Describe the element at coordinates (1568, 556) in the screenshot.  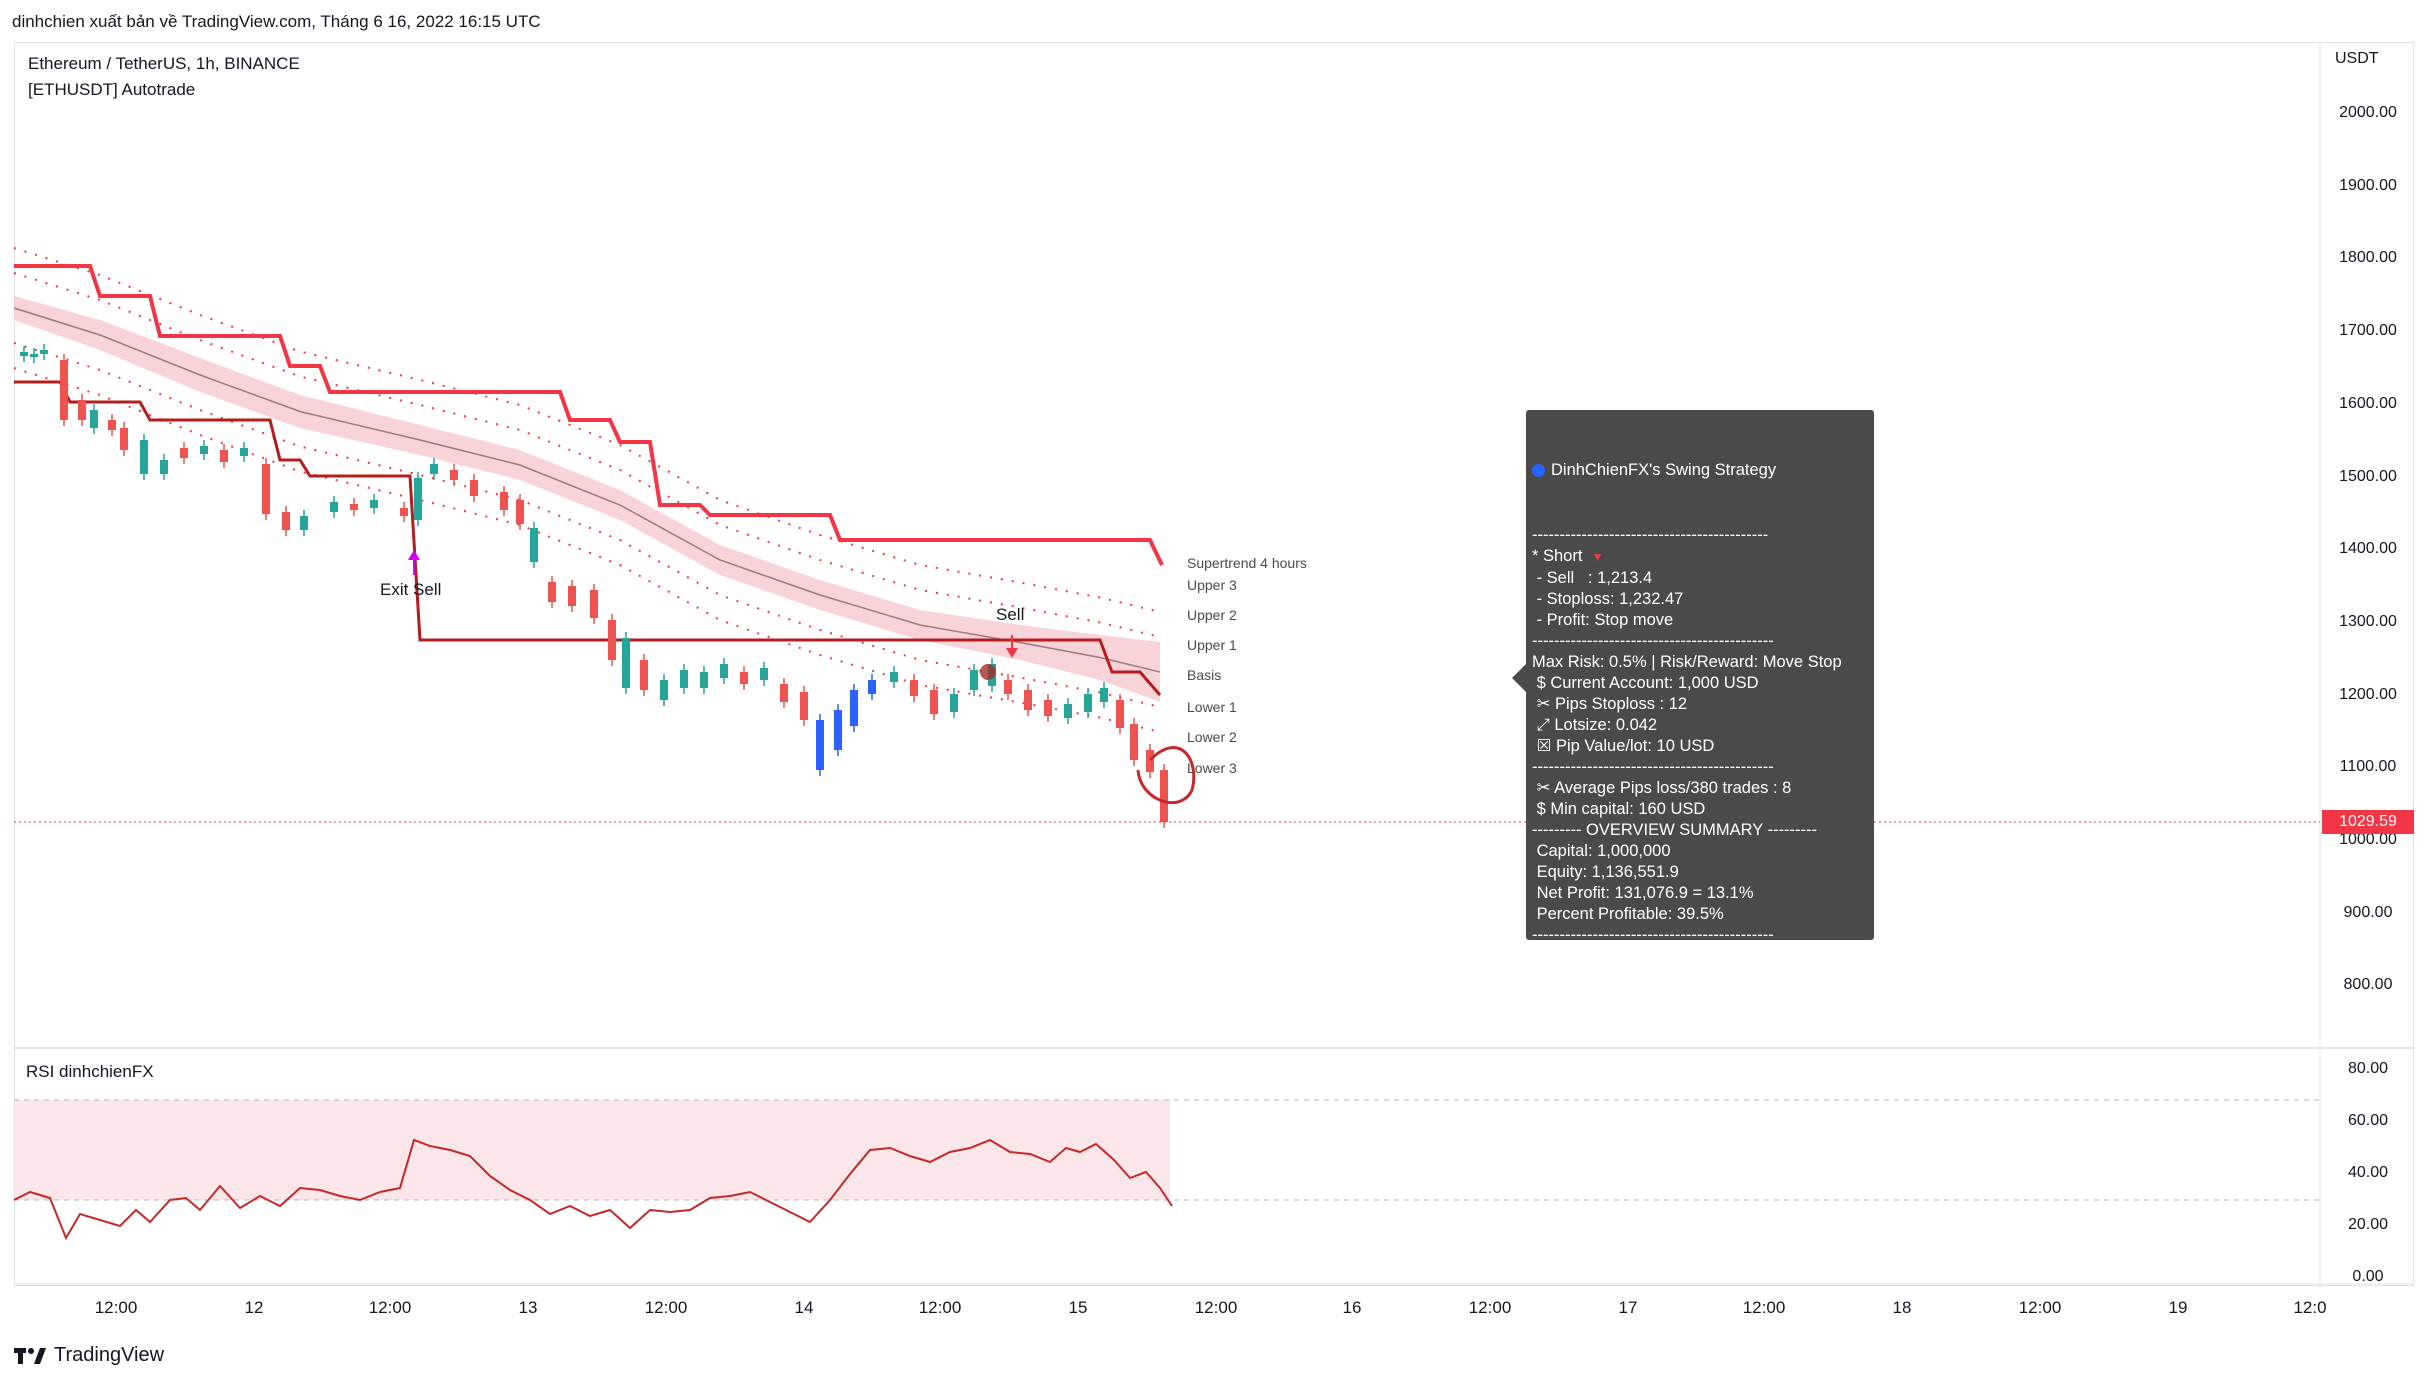
I see `tooltip-line: * Short ▼` at that location.